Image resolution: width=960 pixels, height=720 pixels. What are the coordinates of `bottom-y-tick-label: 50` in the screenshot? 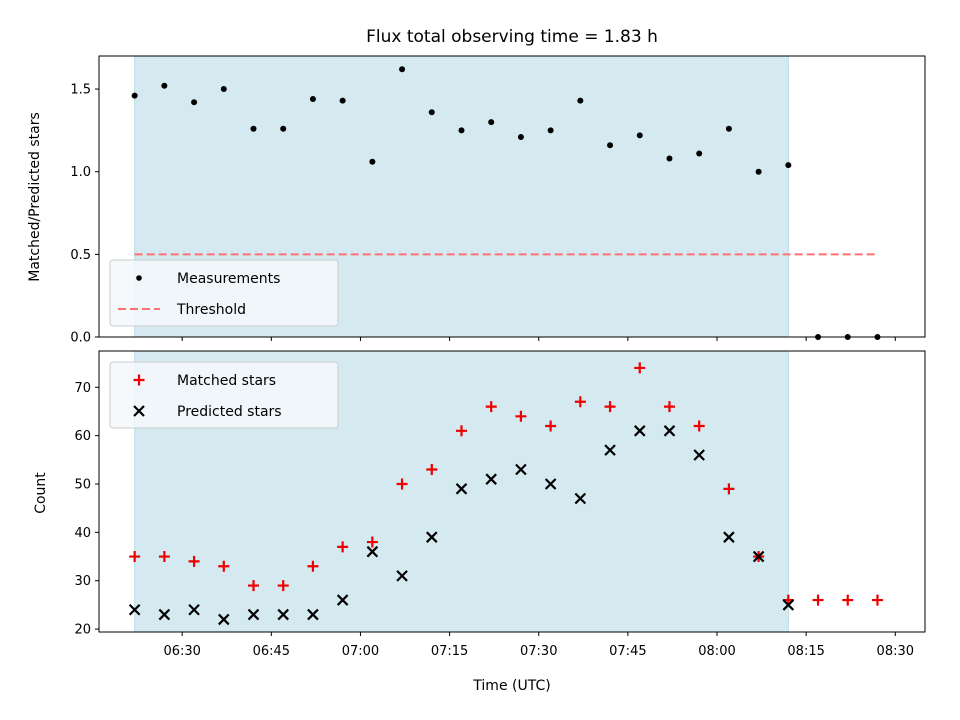 It's located at (82, 485).